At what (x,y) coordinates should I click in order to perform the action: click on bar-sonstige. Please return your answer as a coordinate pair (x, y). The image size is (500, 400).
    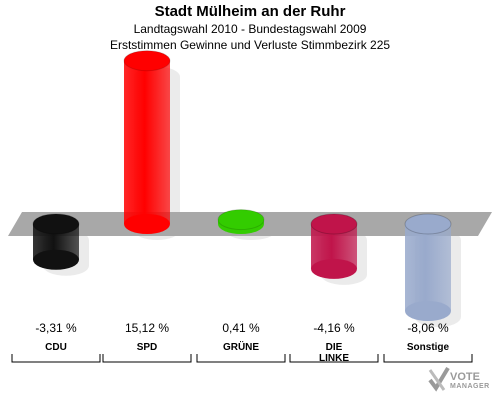
    Looking at the image, I should click on (428, 268).